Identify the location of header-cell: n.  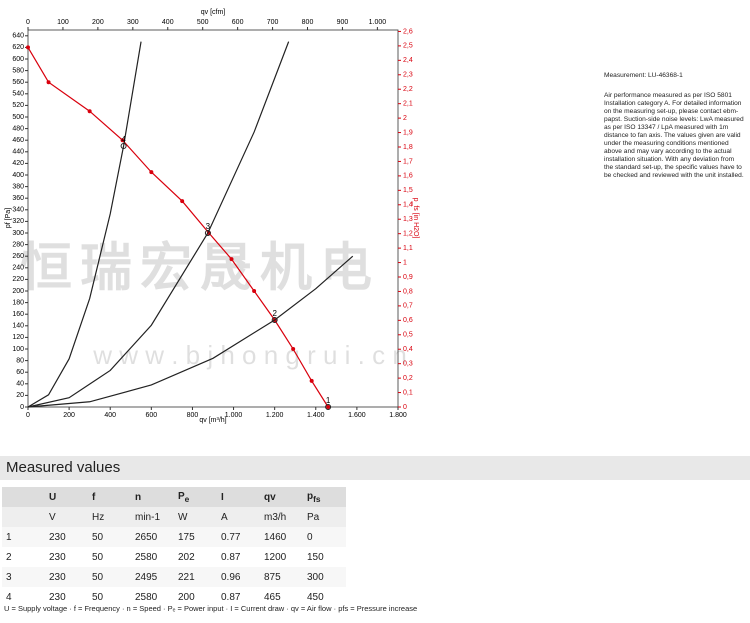
(152, 497).